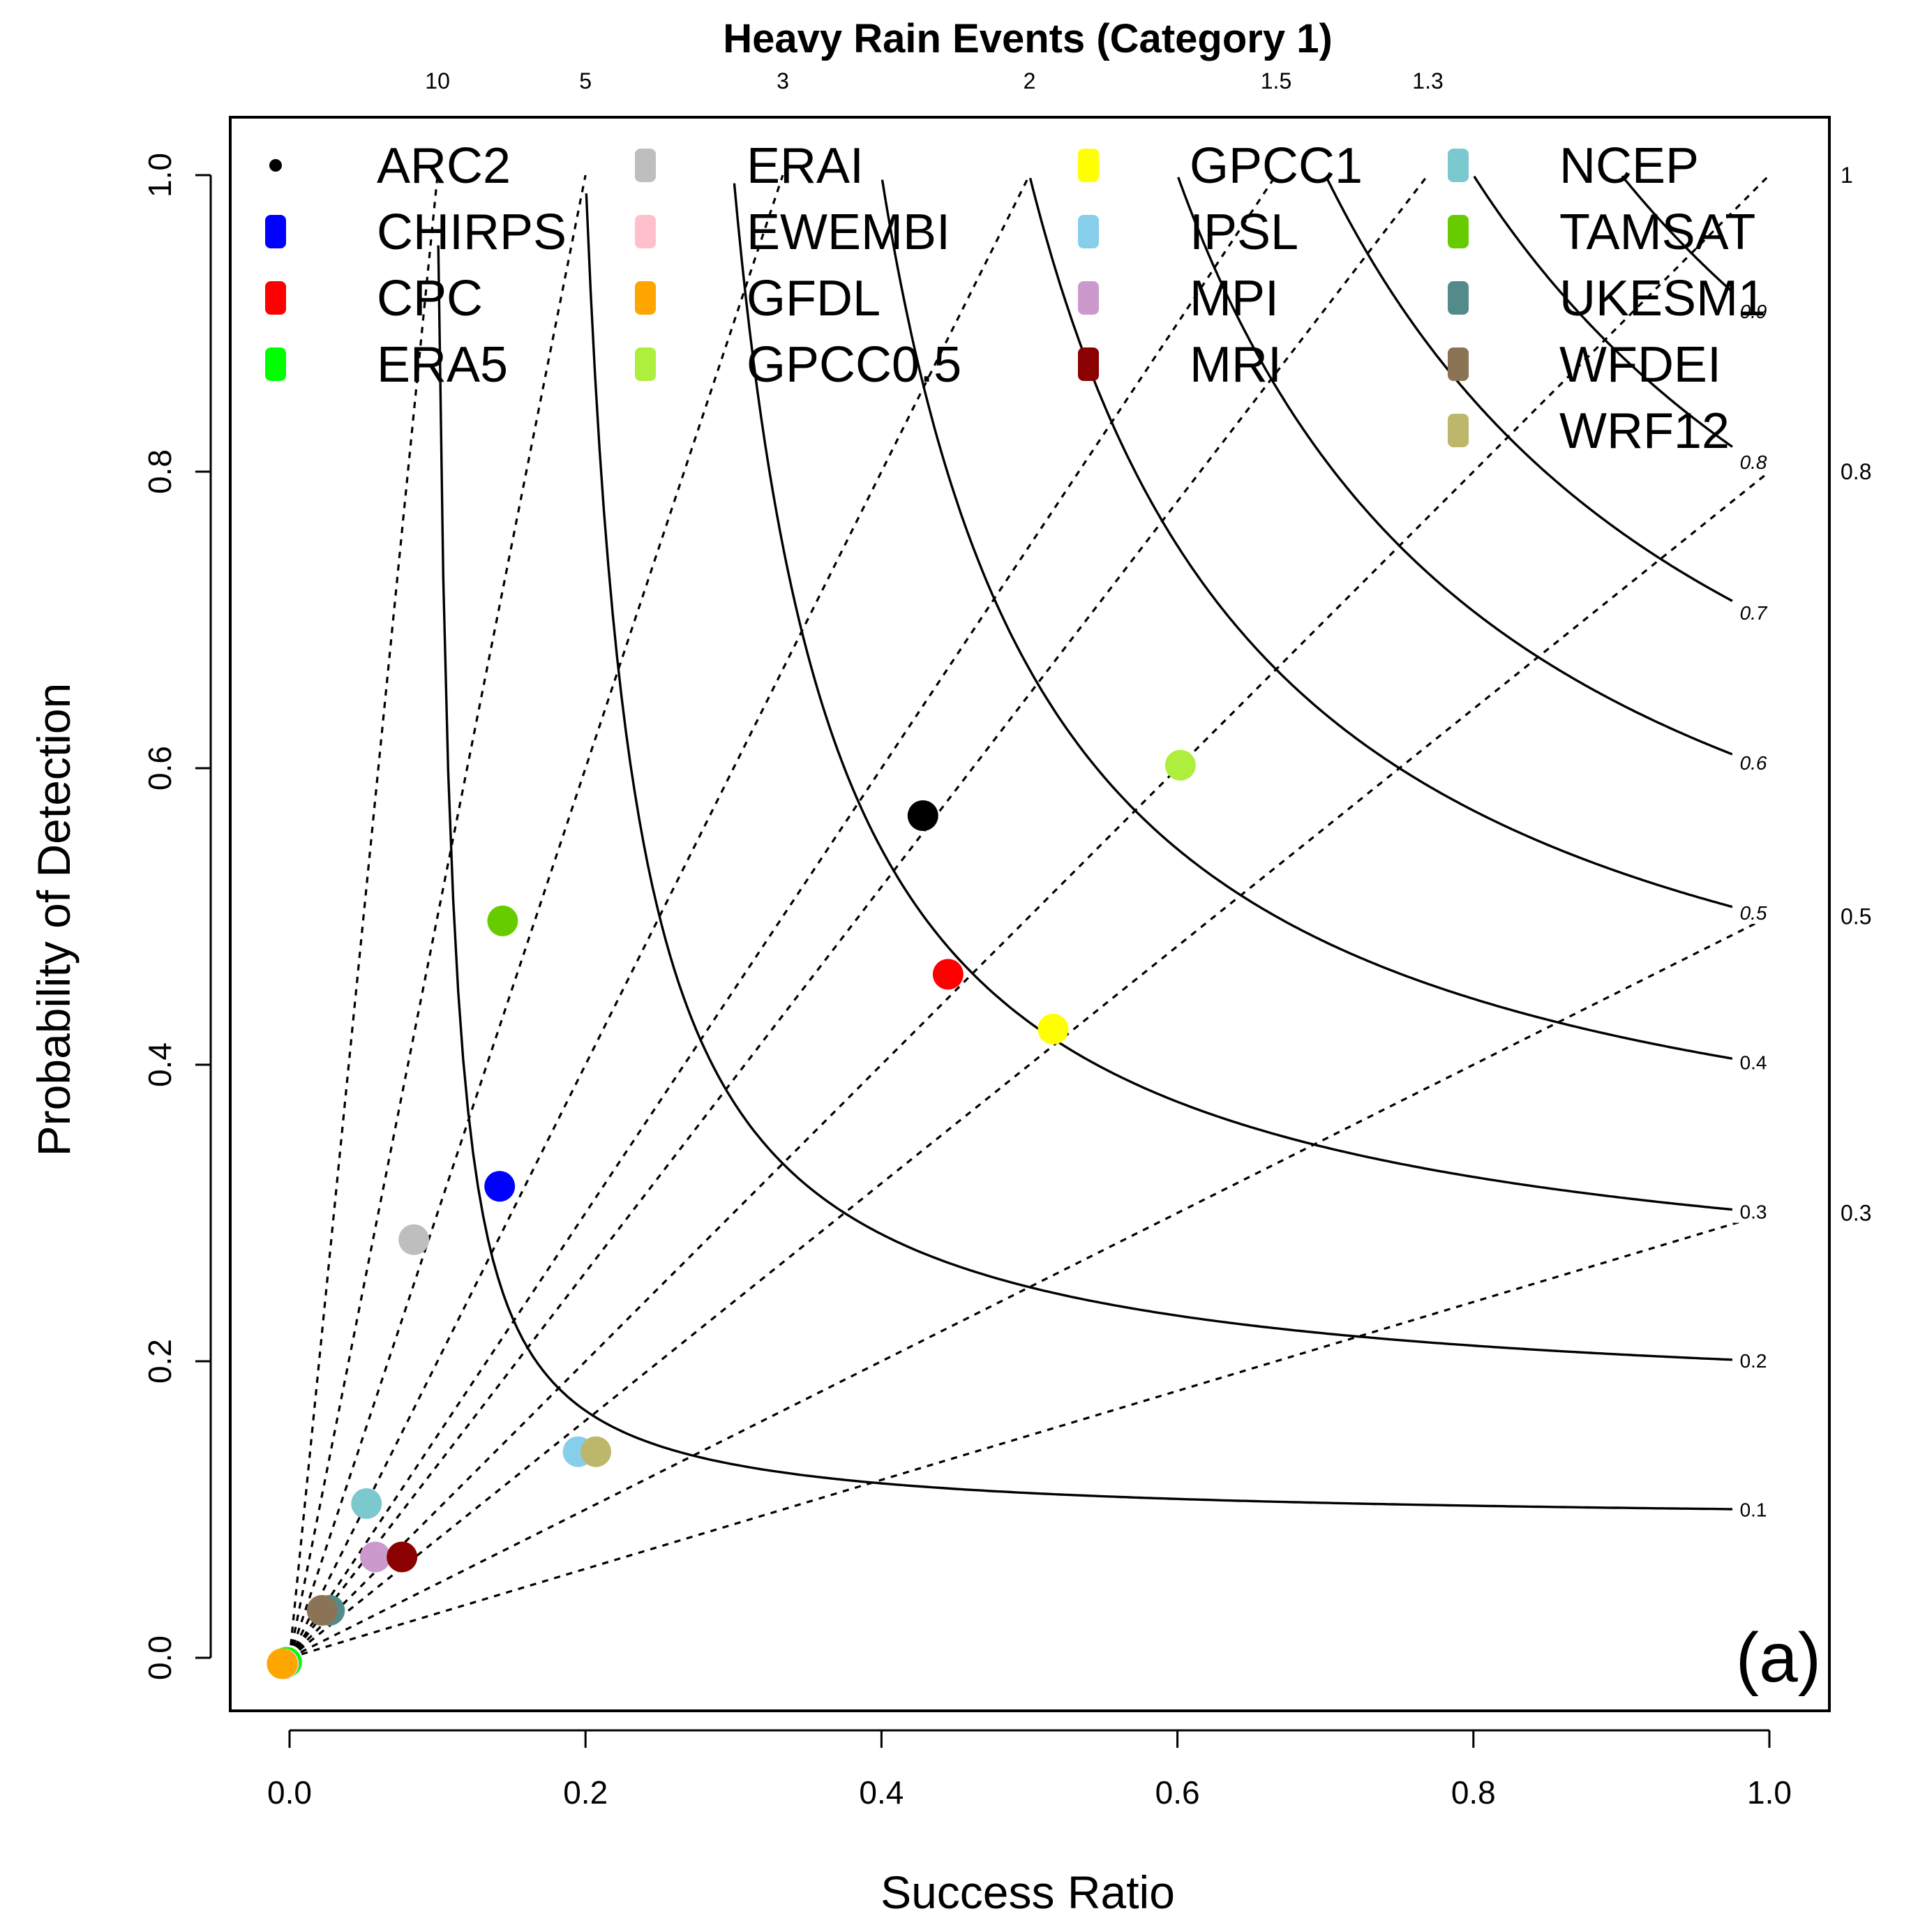 The height and width of the screenshot is (1932, 1911). I want to click on x-axis-label: Success Ratio, so click(1027, 1892).